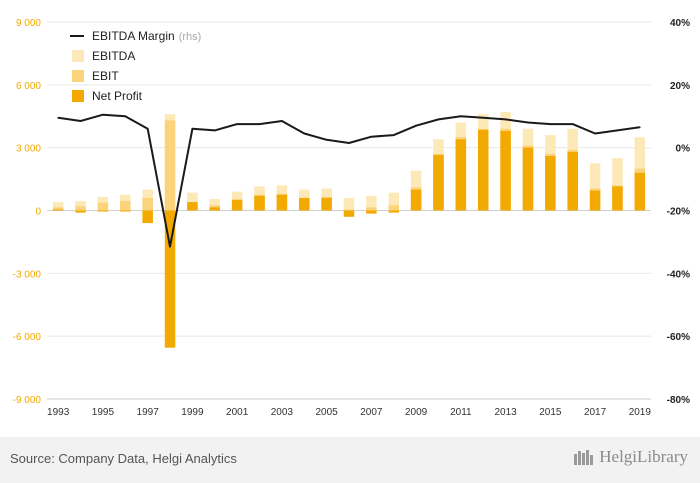 This screenshot has height=483, width=700. Describe the element at coordinates (28, 149) in the screenshot. I see `y-tick-label: 3 000` at that location.